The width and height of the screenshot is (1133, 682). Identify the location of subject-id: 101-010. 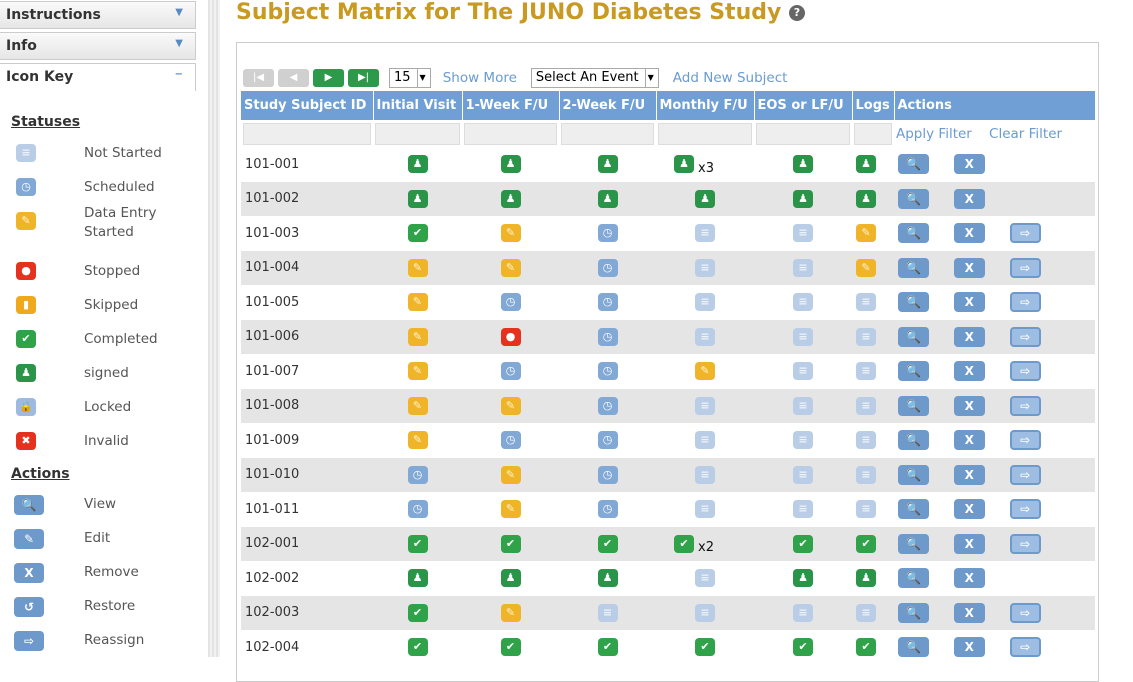
(307, 474).